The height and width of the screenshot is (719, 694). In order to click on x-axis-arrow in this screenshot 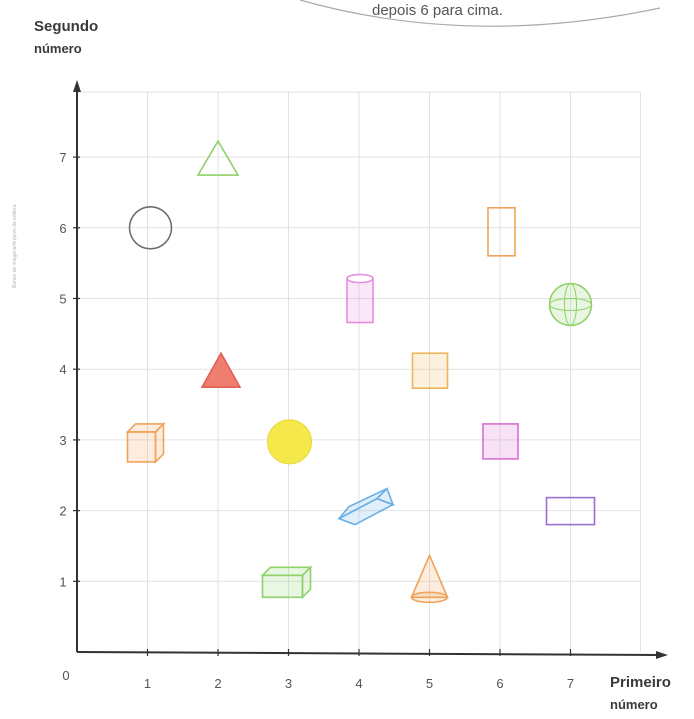, I will do `click(662, 655)`.